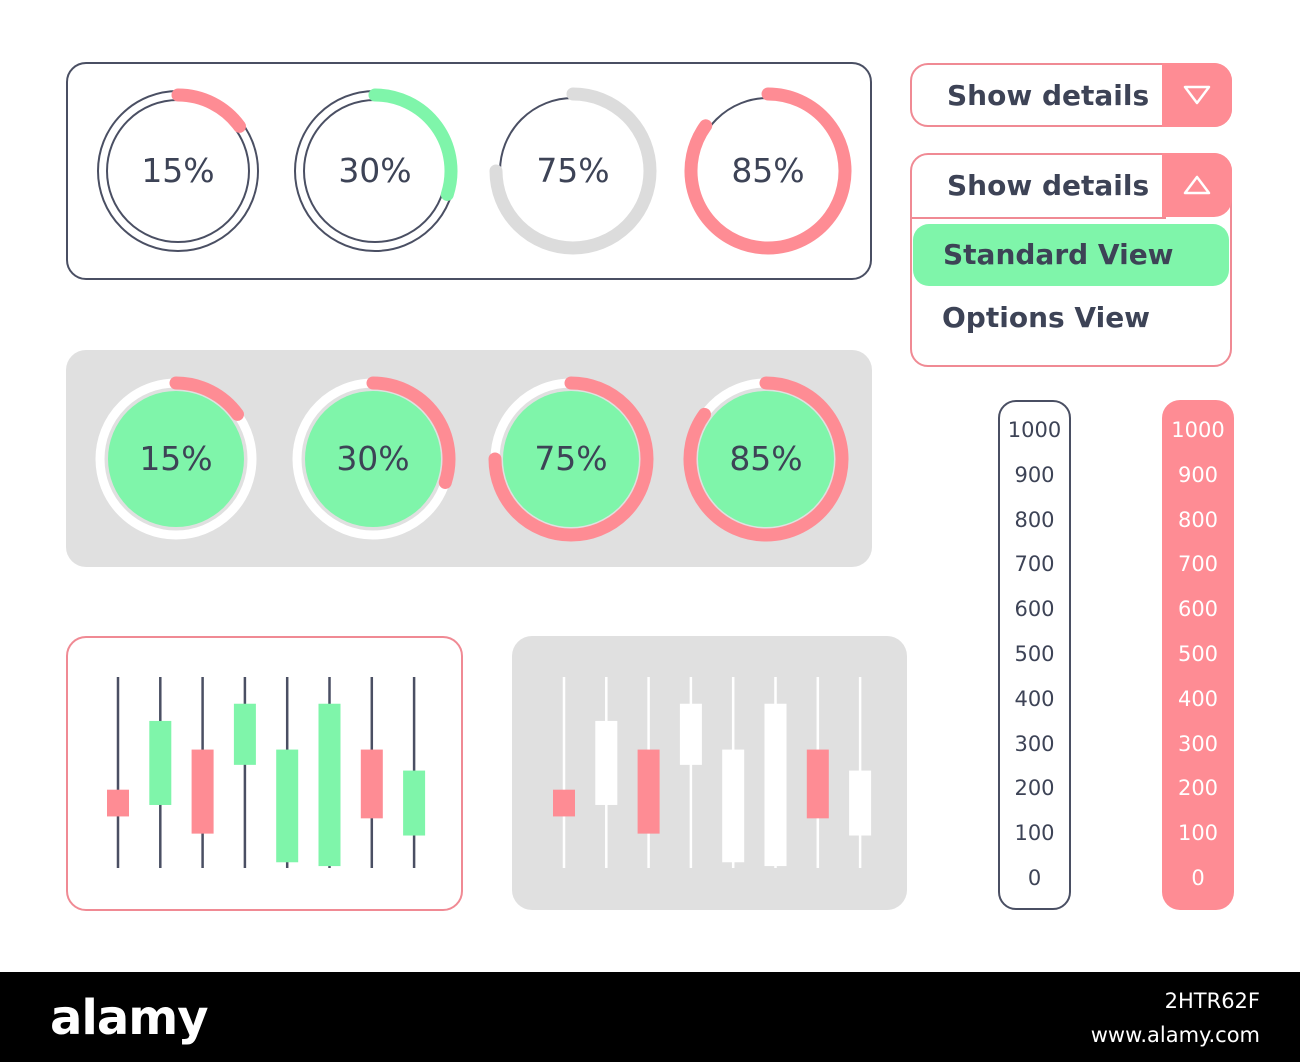 This screenshot has width=1300, height=1062. I want to click on outline-ring-2-label: 30%, so click(375, 170).